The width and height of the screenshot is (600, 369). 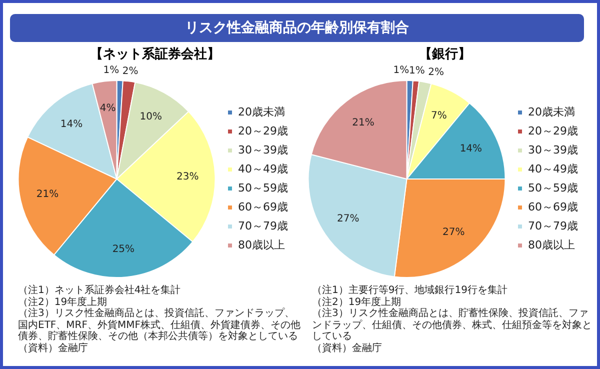 What do you see at coordinates (452, 325) in the screenshot?
I see `text: （注3）リスク性金融商品とは、貯蓄性保険、投資信託、ファンドラップ、仕組債、その他債券、株式、仕組預金等を対象としている` at bounding box center [452, 325].